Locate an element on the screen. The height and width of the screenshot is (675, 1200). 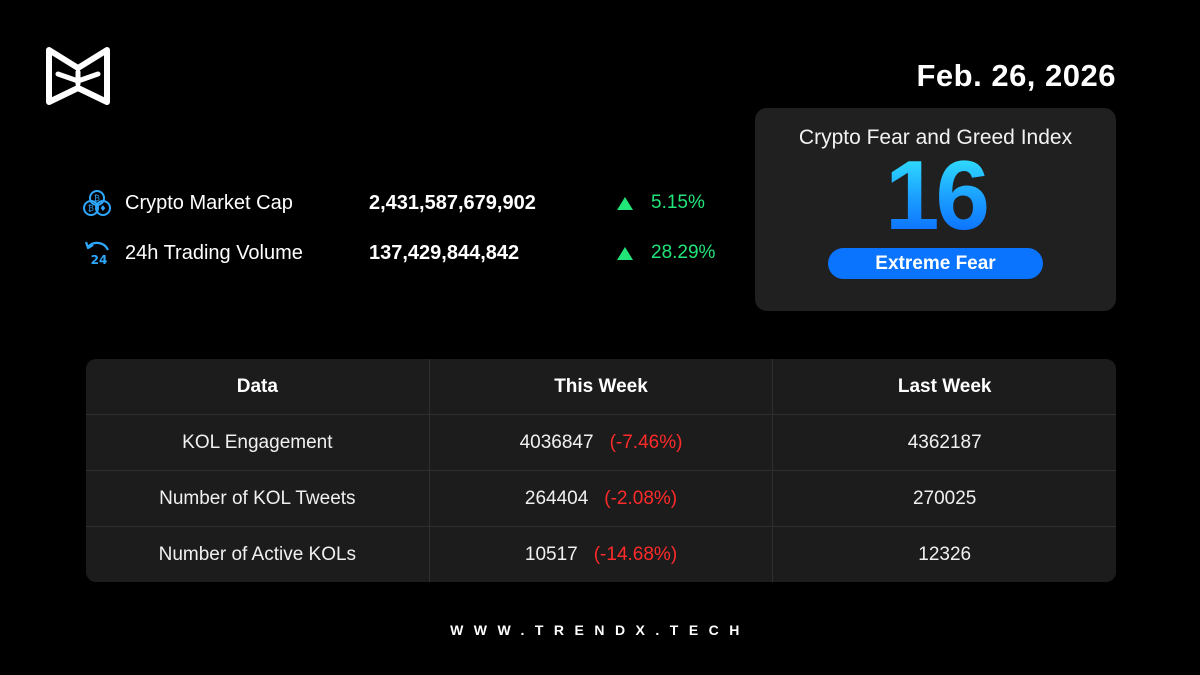
fear-greed-value: 16 is located at coordinates (935, 195).